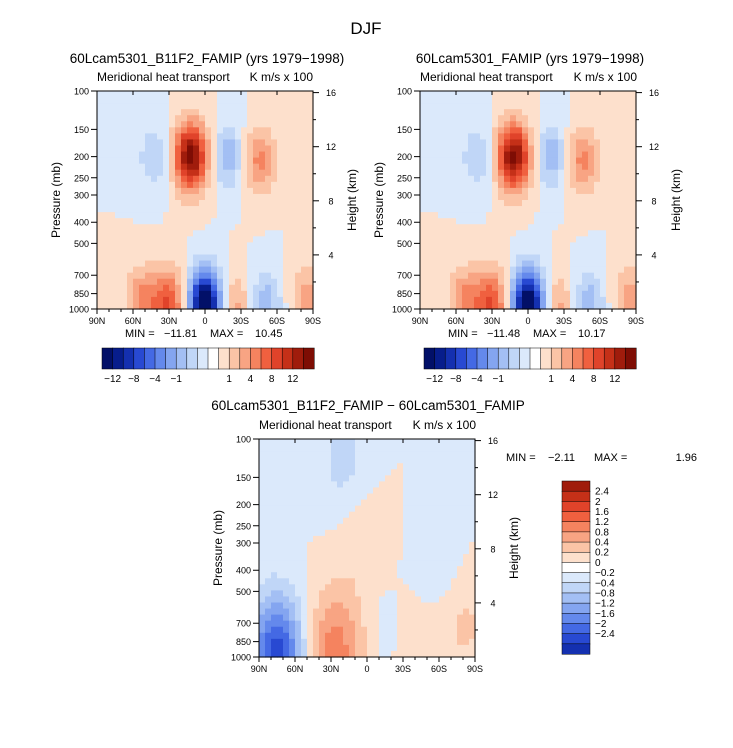 The image size is (733, 748). I want to click on page-title: DJF, so click(365, 28).